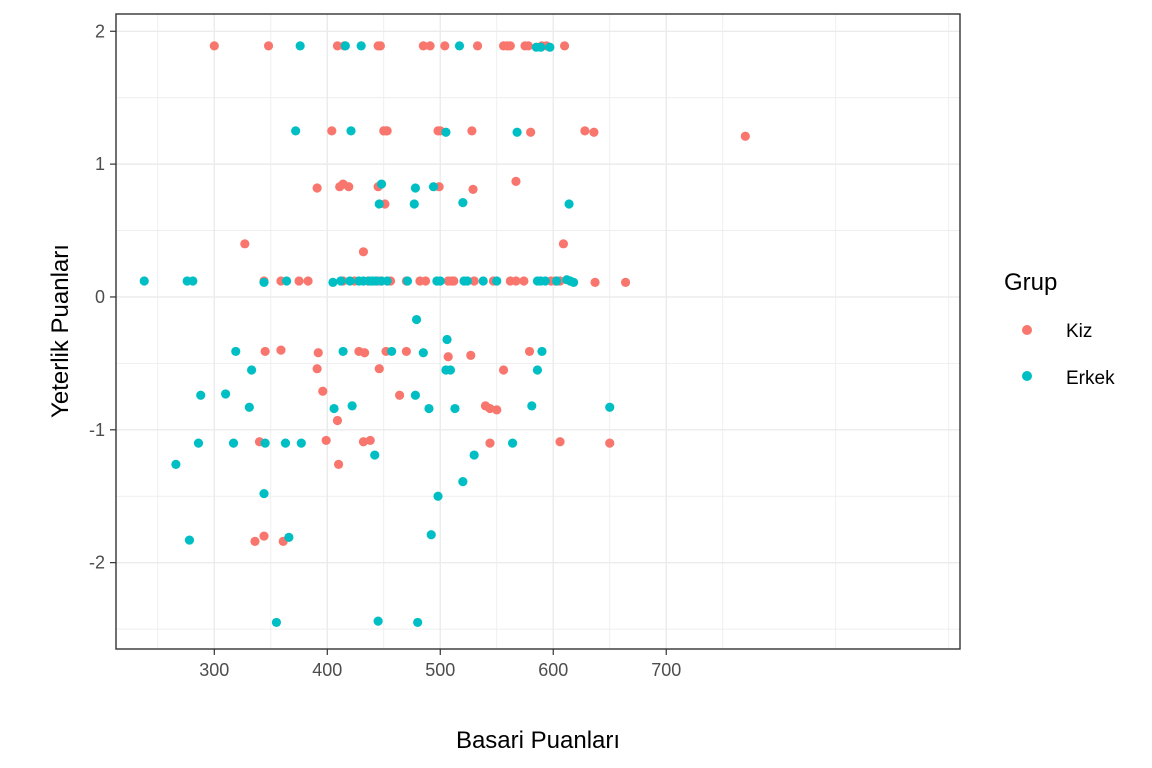 The image size is (1152, 768). What do you see at coordinates (1059, 329) in the screenshot?
I see `legend: Grup Kiz Erkek` at bounding box center [1059, 329].